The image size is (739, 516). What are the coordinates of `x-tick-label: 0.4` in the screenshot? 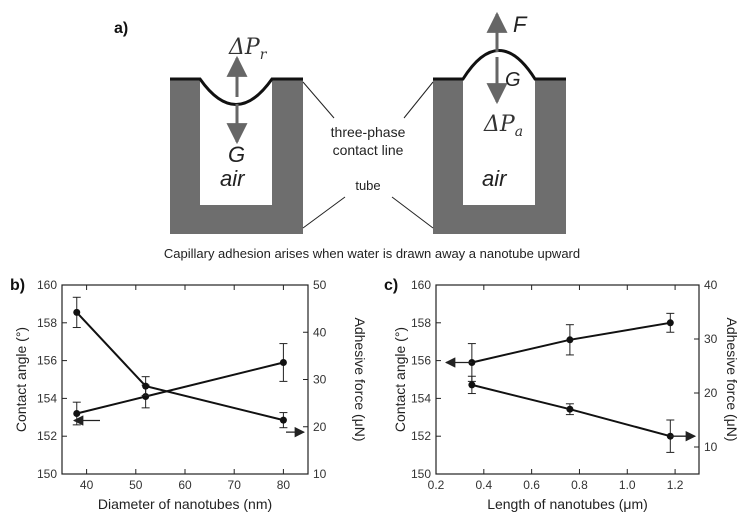 It's located at (483, 485).